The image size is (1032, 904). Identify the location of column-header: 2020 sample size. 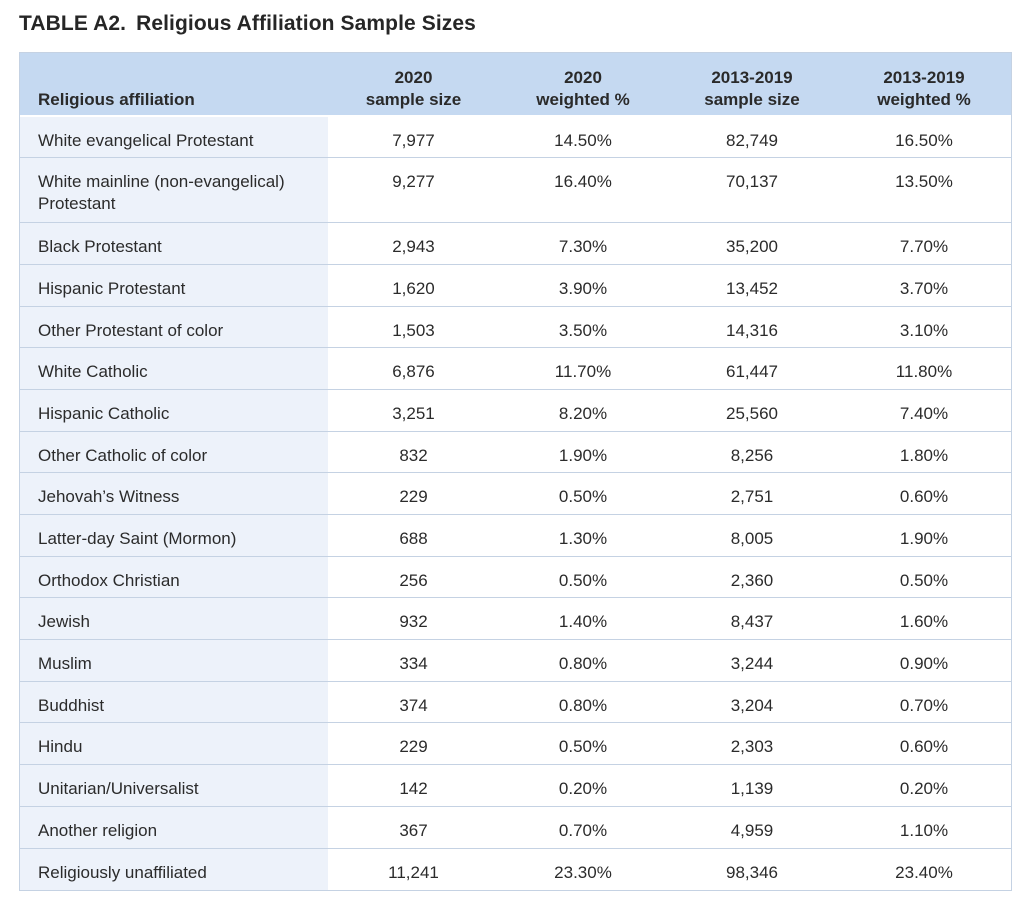
(413, 85).